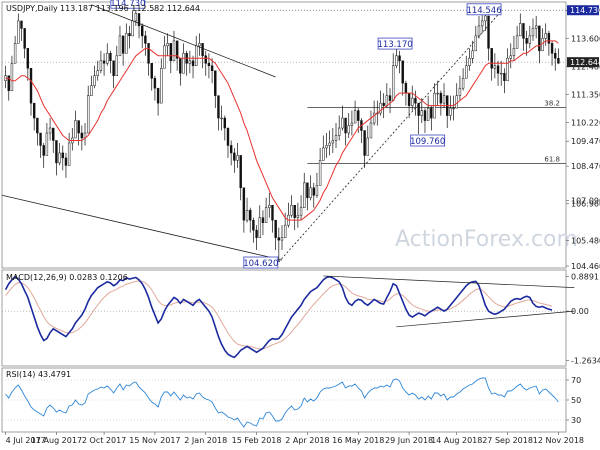 The image size is (600, 450). Describe the element at coordinates (585, 38) in the screenshot. I see `price-tick-label: 113.600` at that location.